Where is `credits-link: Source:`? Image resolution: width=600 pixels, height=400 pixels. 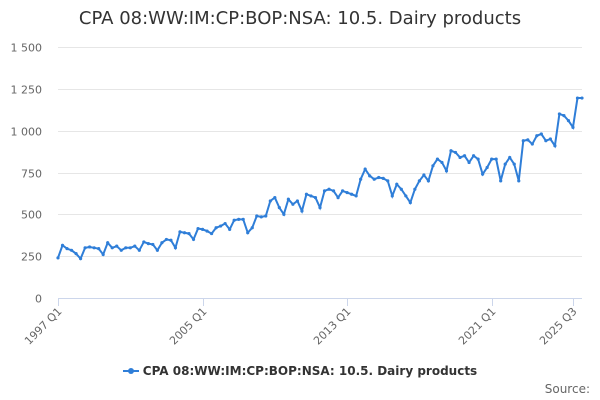 credits-link: Source: is located at coordinates (567, 389).